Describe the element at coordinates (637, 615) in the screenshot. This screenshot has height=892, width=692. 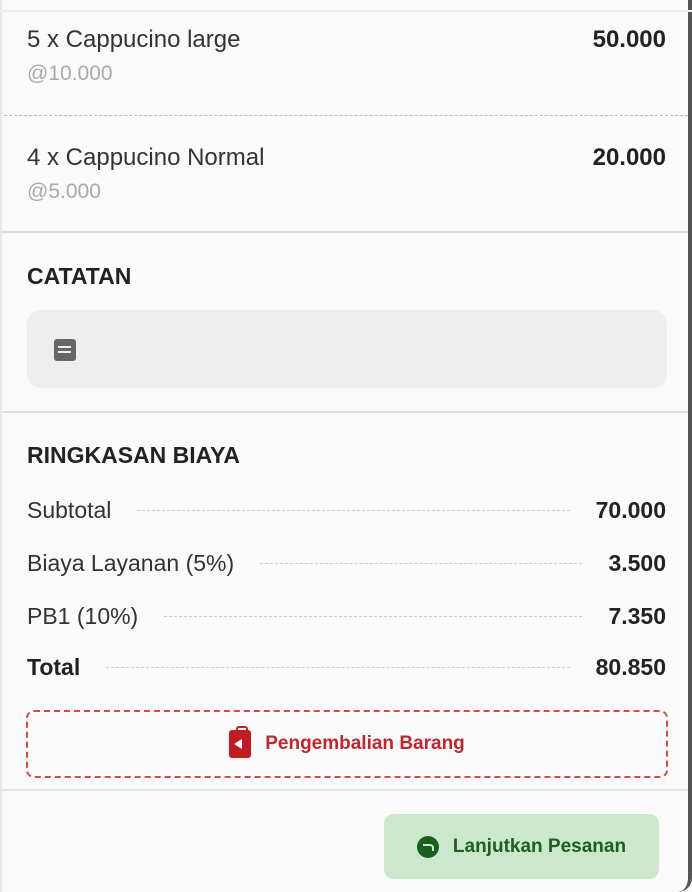
I see `summary-value: 7.350` at that location.